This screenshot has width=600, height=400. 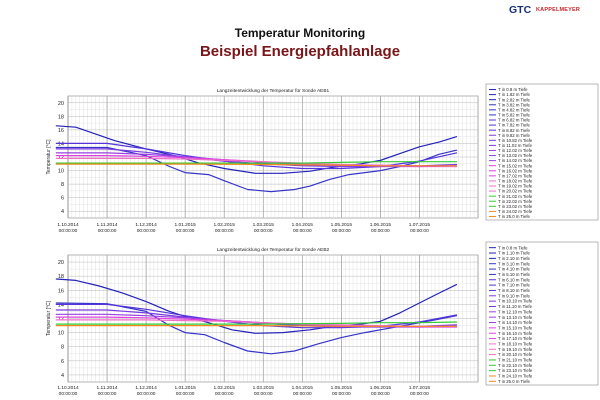 What do you see at coordinates (515, 186) in the screenshot?
I see `legend-entry: T in 19.02 m Tiefe` at bounding box center [515, 186].